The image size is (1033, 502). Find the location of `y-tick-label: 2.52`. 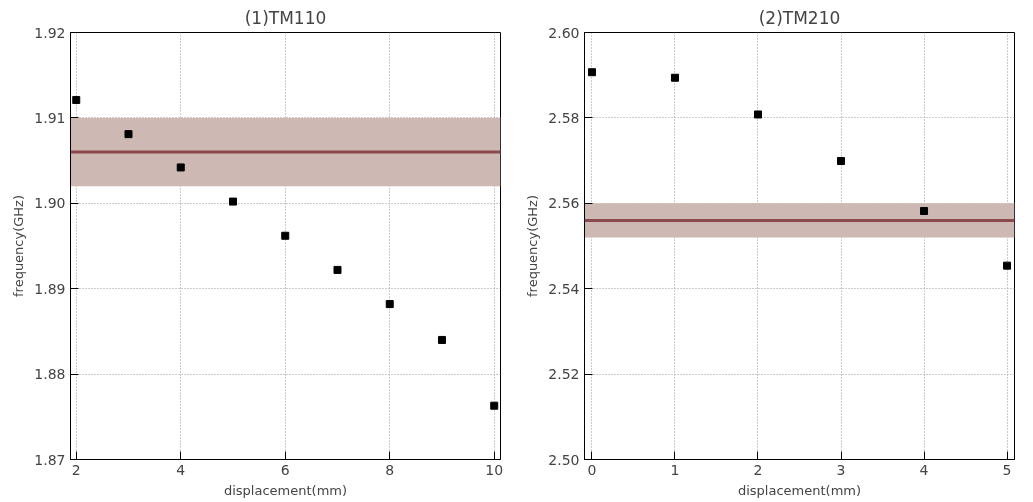

y-tick-label: 2.52 is located at coordinates (564, 374).